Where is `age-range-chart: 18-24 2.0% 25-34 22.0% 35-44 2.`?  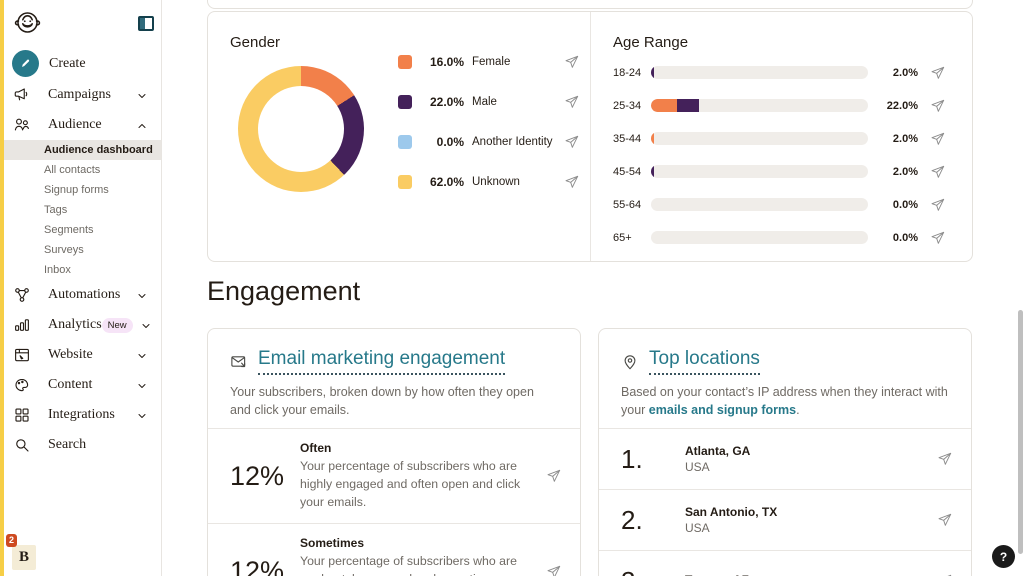 age-range-chart: 18-24 2.0% 25-34 22.0% 35-44 2. is located at coordinates (779, 155).